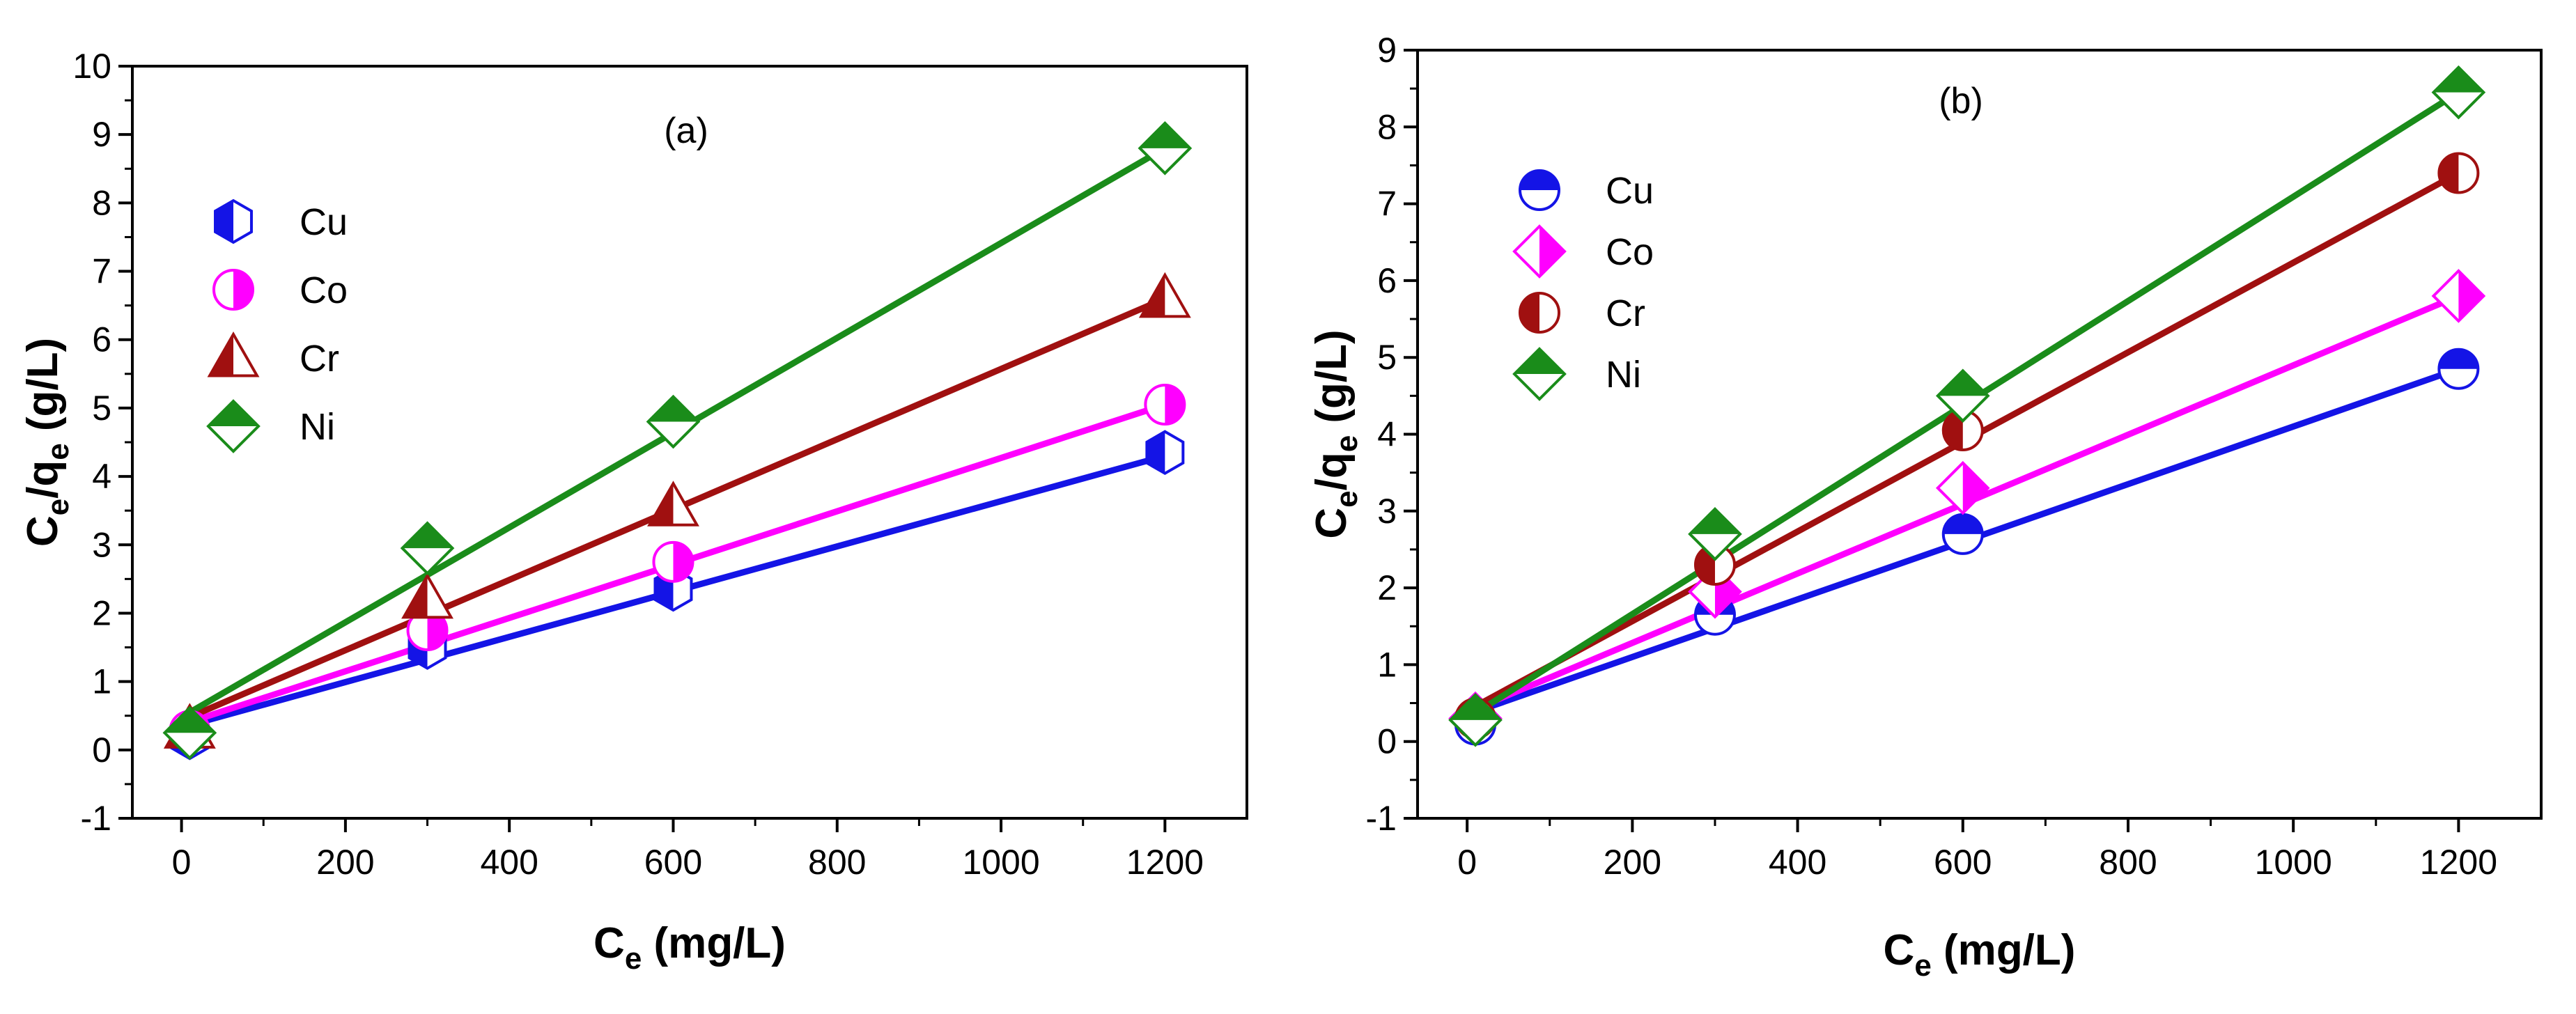 The image size is (2576, 1014). I want to click on y-tick-label: 10, so click(91, 66).